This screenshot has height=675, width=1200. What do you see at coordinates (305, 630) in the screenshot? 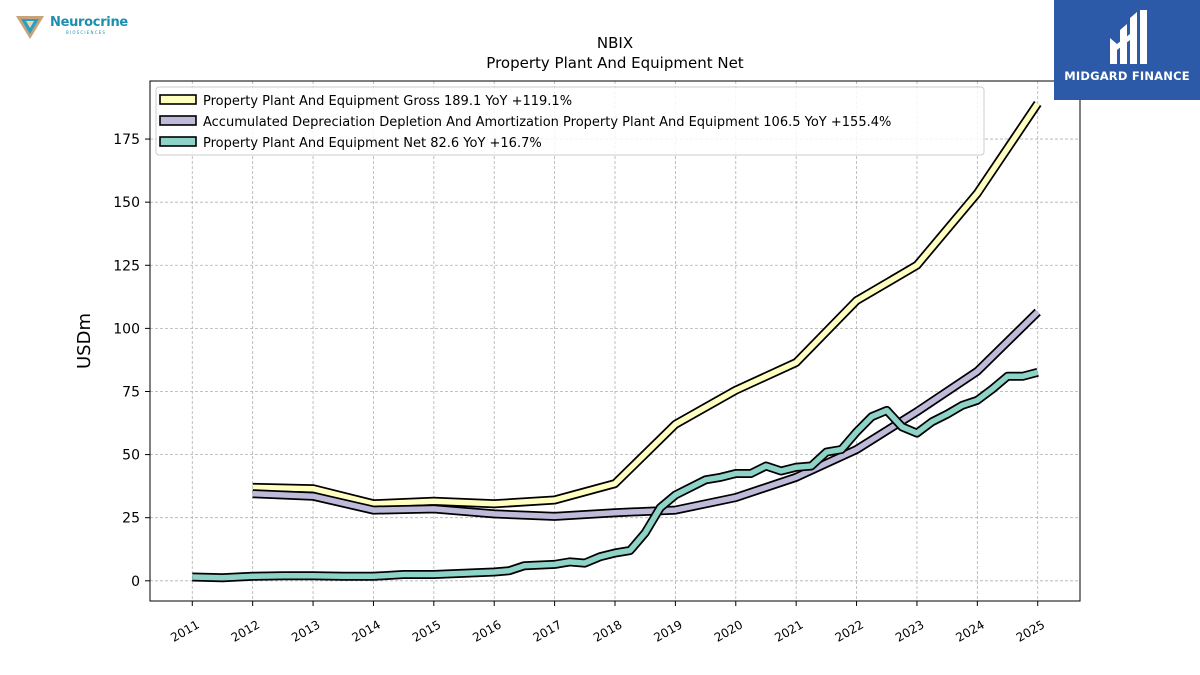
I see `x-tick-label: 2013` at bounding box center [305, 630].